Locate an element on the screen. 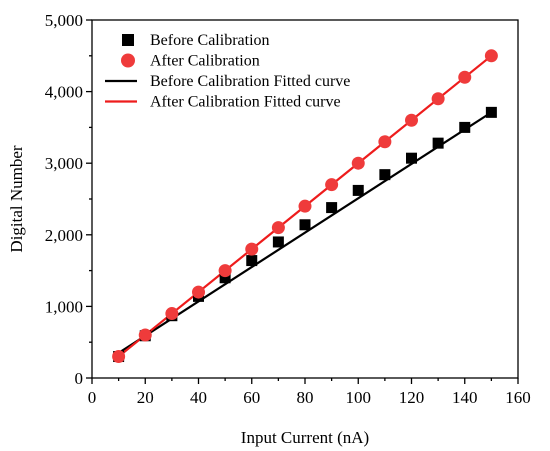 Image resolution: width=550 pixels, height=451 pixels. x-tick-label: 0 is located at coordinates (92, 397).